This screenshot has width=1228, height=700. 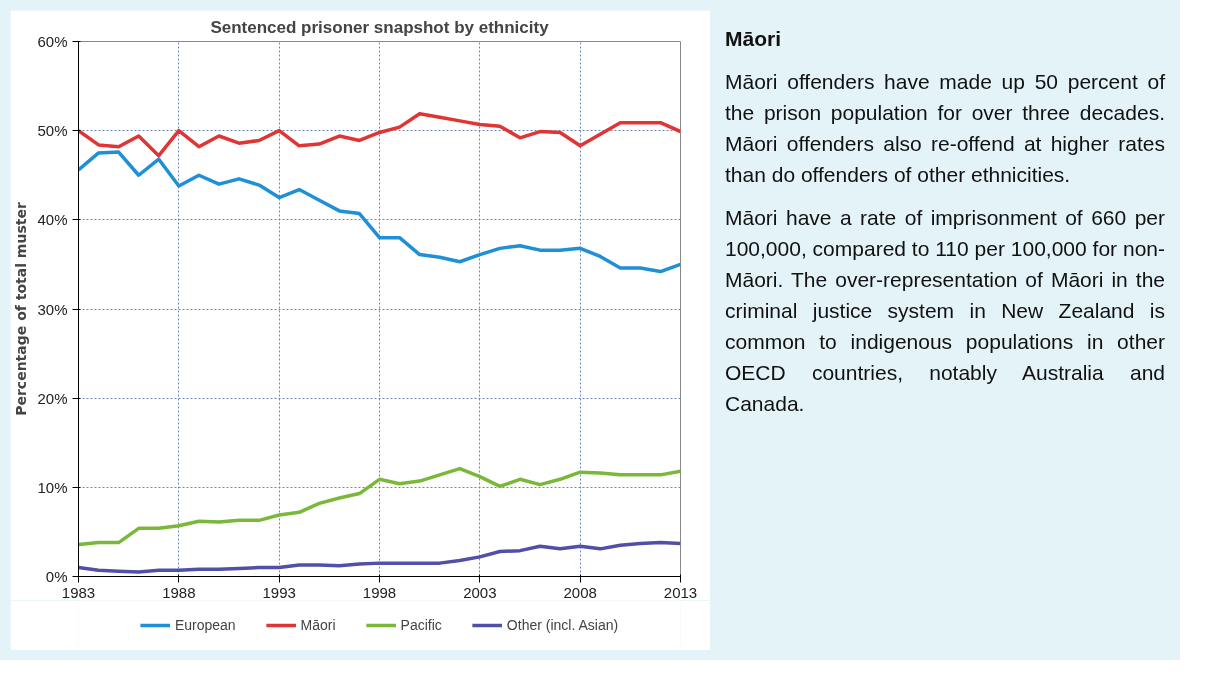 I want to click on chart-title: Sentenced prisoner snapshot by ethnicity, so click(x=380, y=27).